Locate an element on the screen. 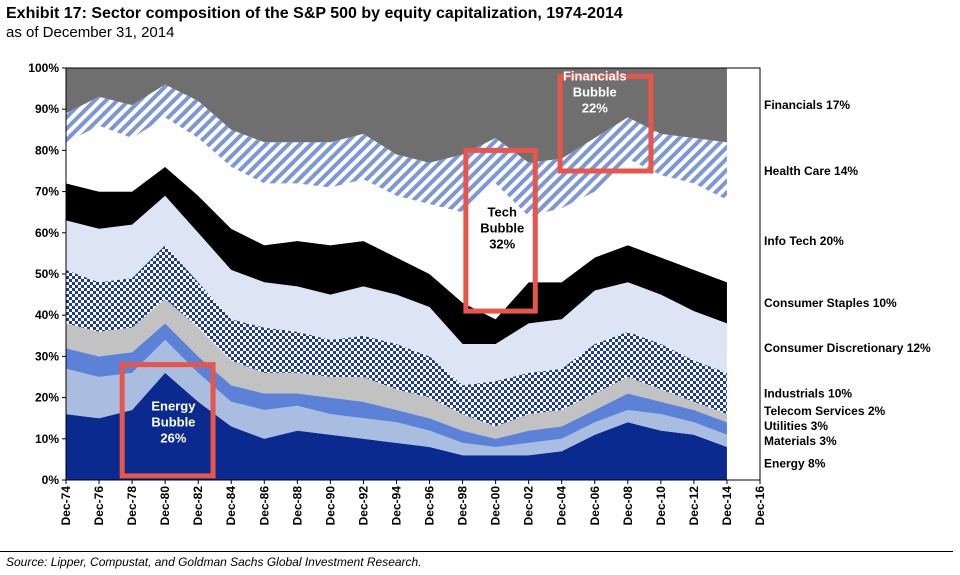  x-tick-label: Dec-80 is located at coordinates (165, 506).